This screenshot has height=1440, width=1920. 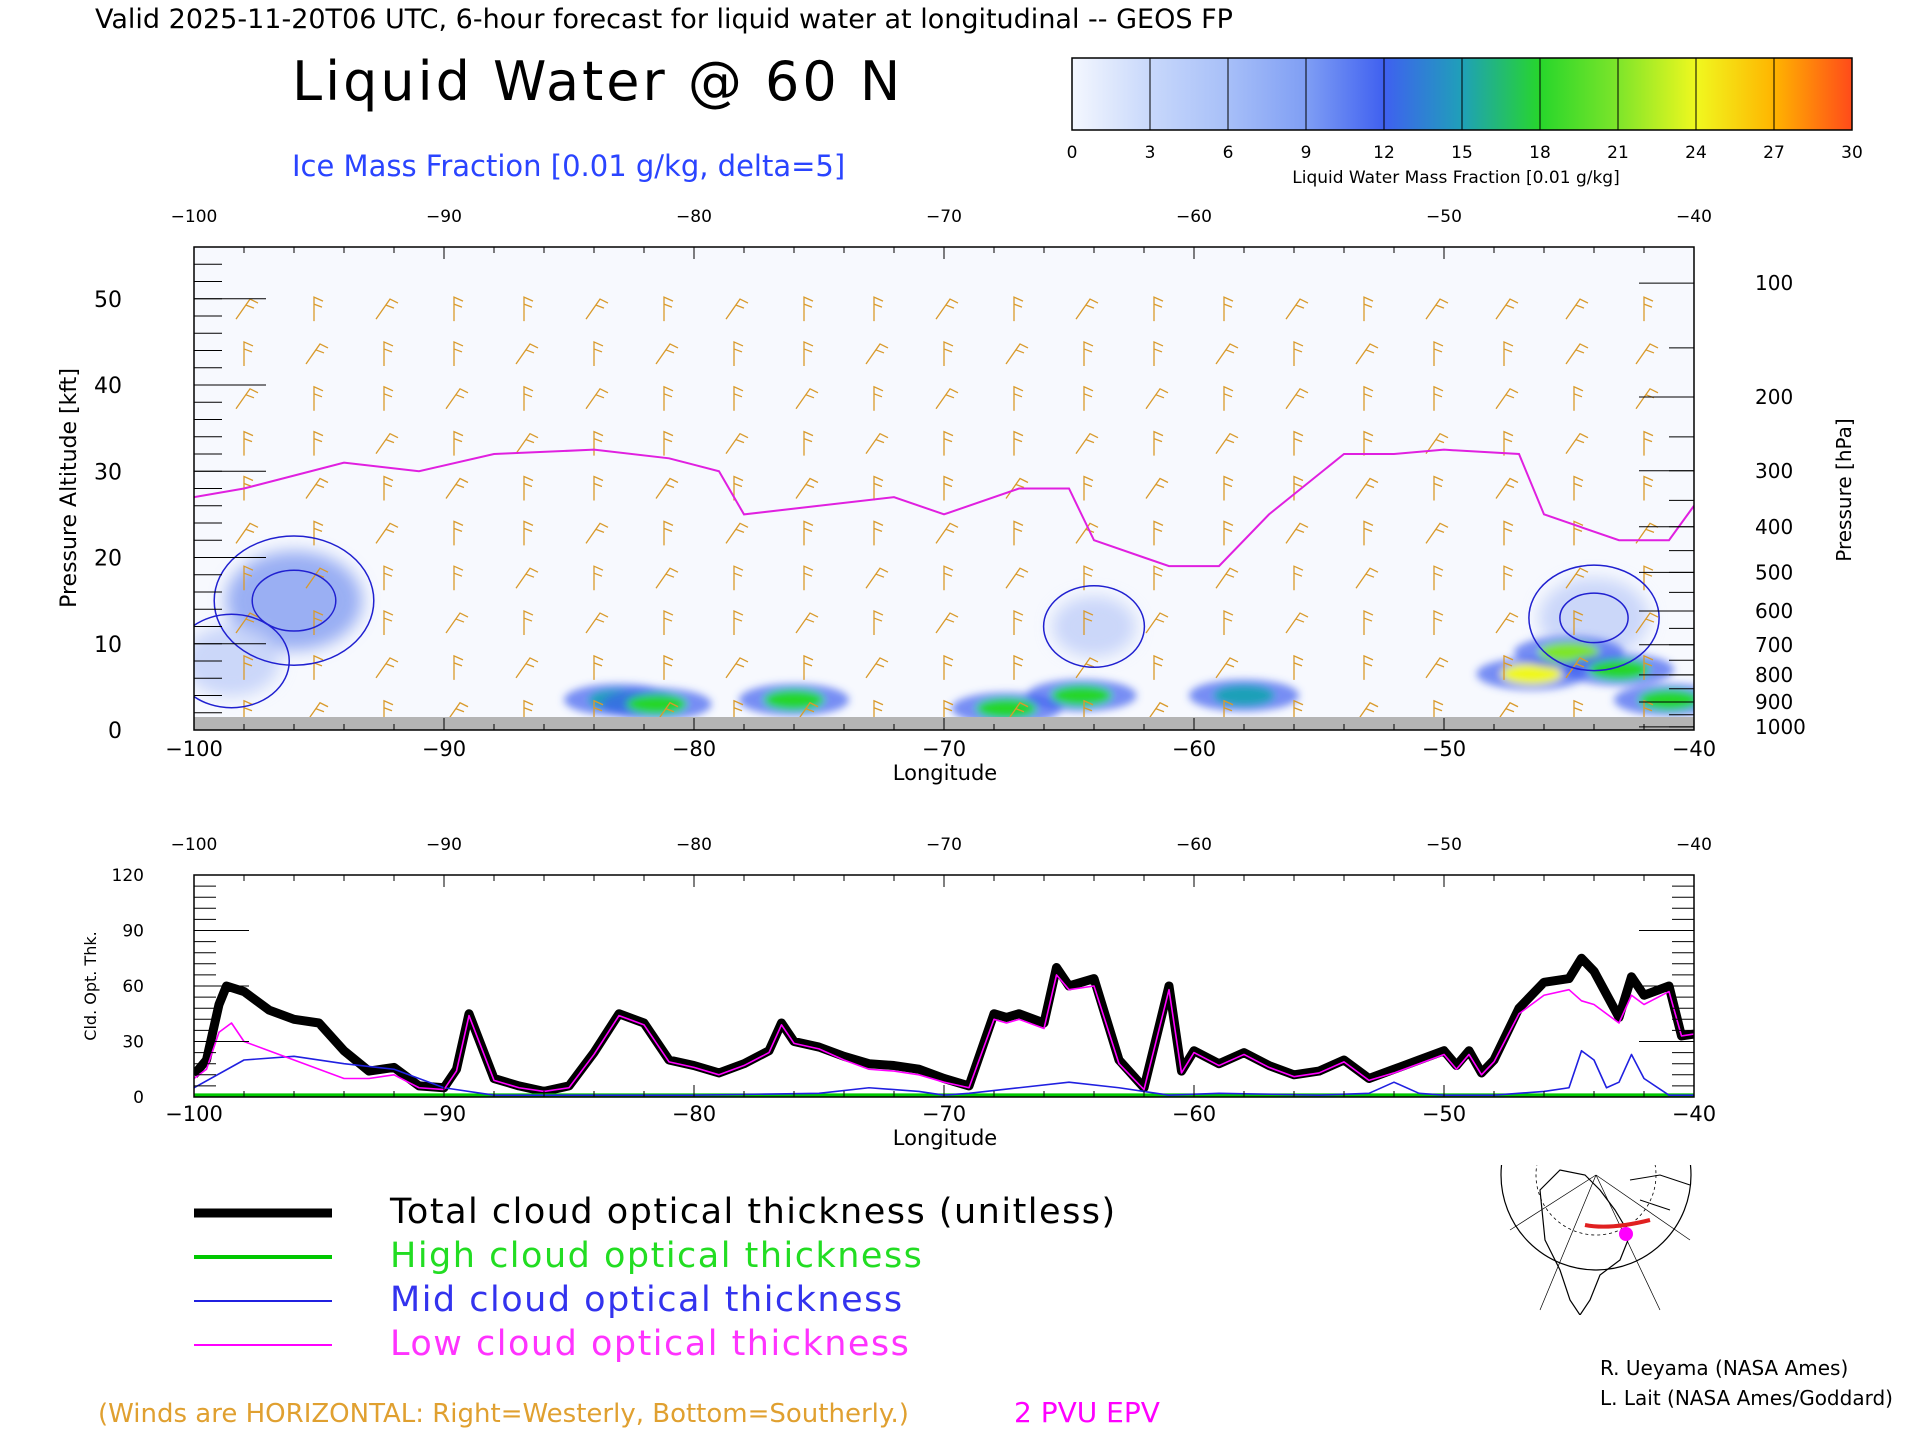 What do you see at coordinates (1384, 153) in the screenshot?
I see `colorbar-tick-label: 12` at bounding box center [1384, 153].